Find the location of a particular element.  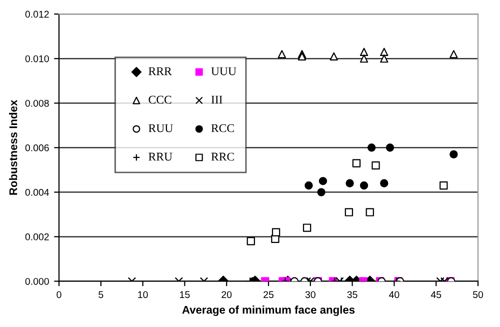

x-tick-label: 45 is located at coordinates (436, 294).